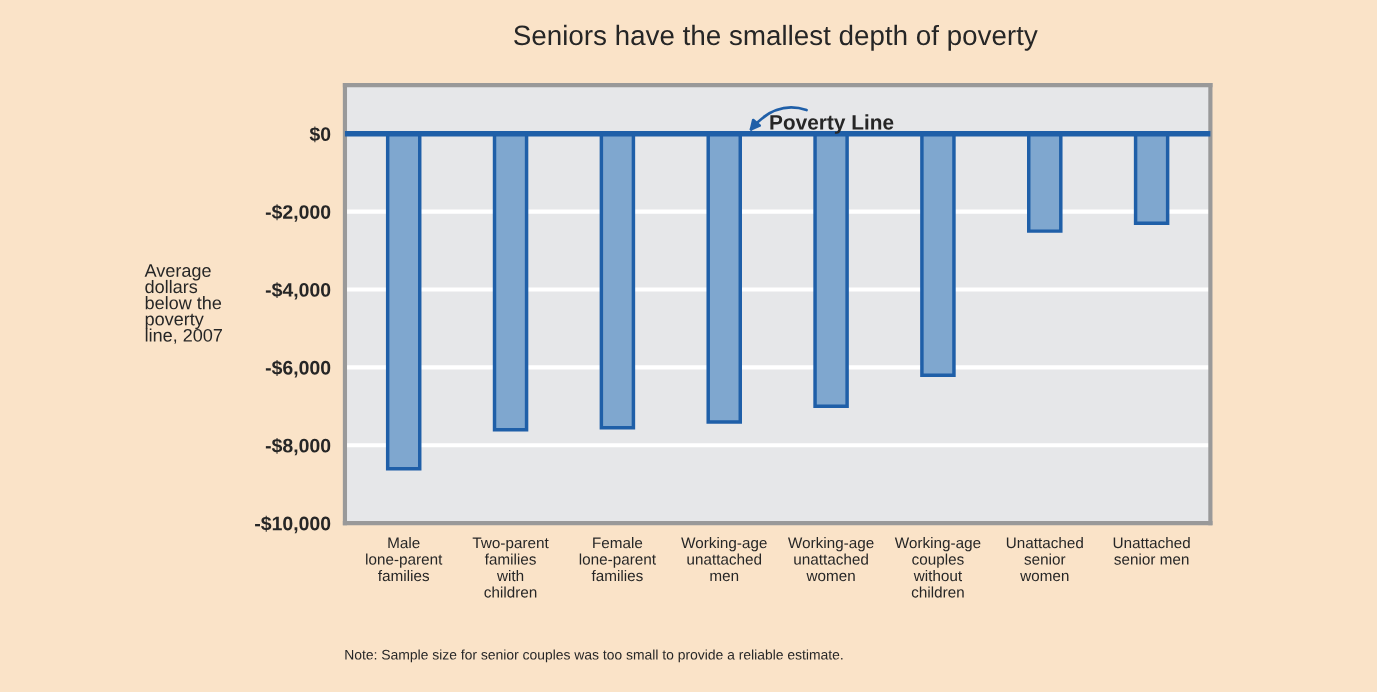  What do you see at coordinates (1151, 551) in the screenshot?
I see `x-tick-label: Unattached senior men` at bounding box center [1151, 551].